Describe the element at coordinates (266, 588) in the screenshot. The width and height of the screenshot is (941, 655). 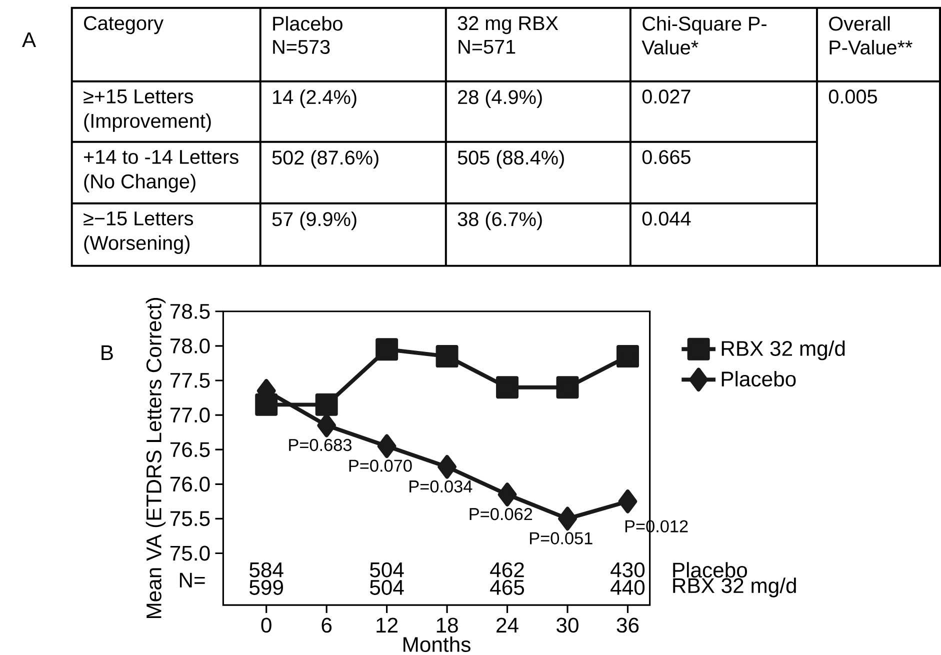
I see `annotation: 599` at that location.